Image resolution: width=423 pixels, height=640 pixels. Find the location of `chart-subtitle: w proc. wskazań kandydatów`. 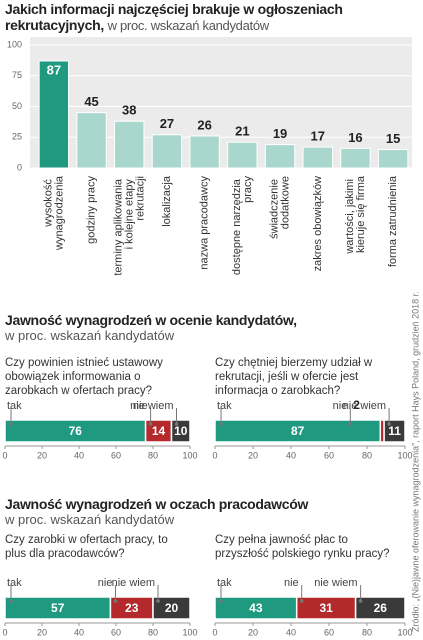

chart-subtitle: w proc. wskazań kandydatów is located at coordinates (188, 25).